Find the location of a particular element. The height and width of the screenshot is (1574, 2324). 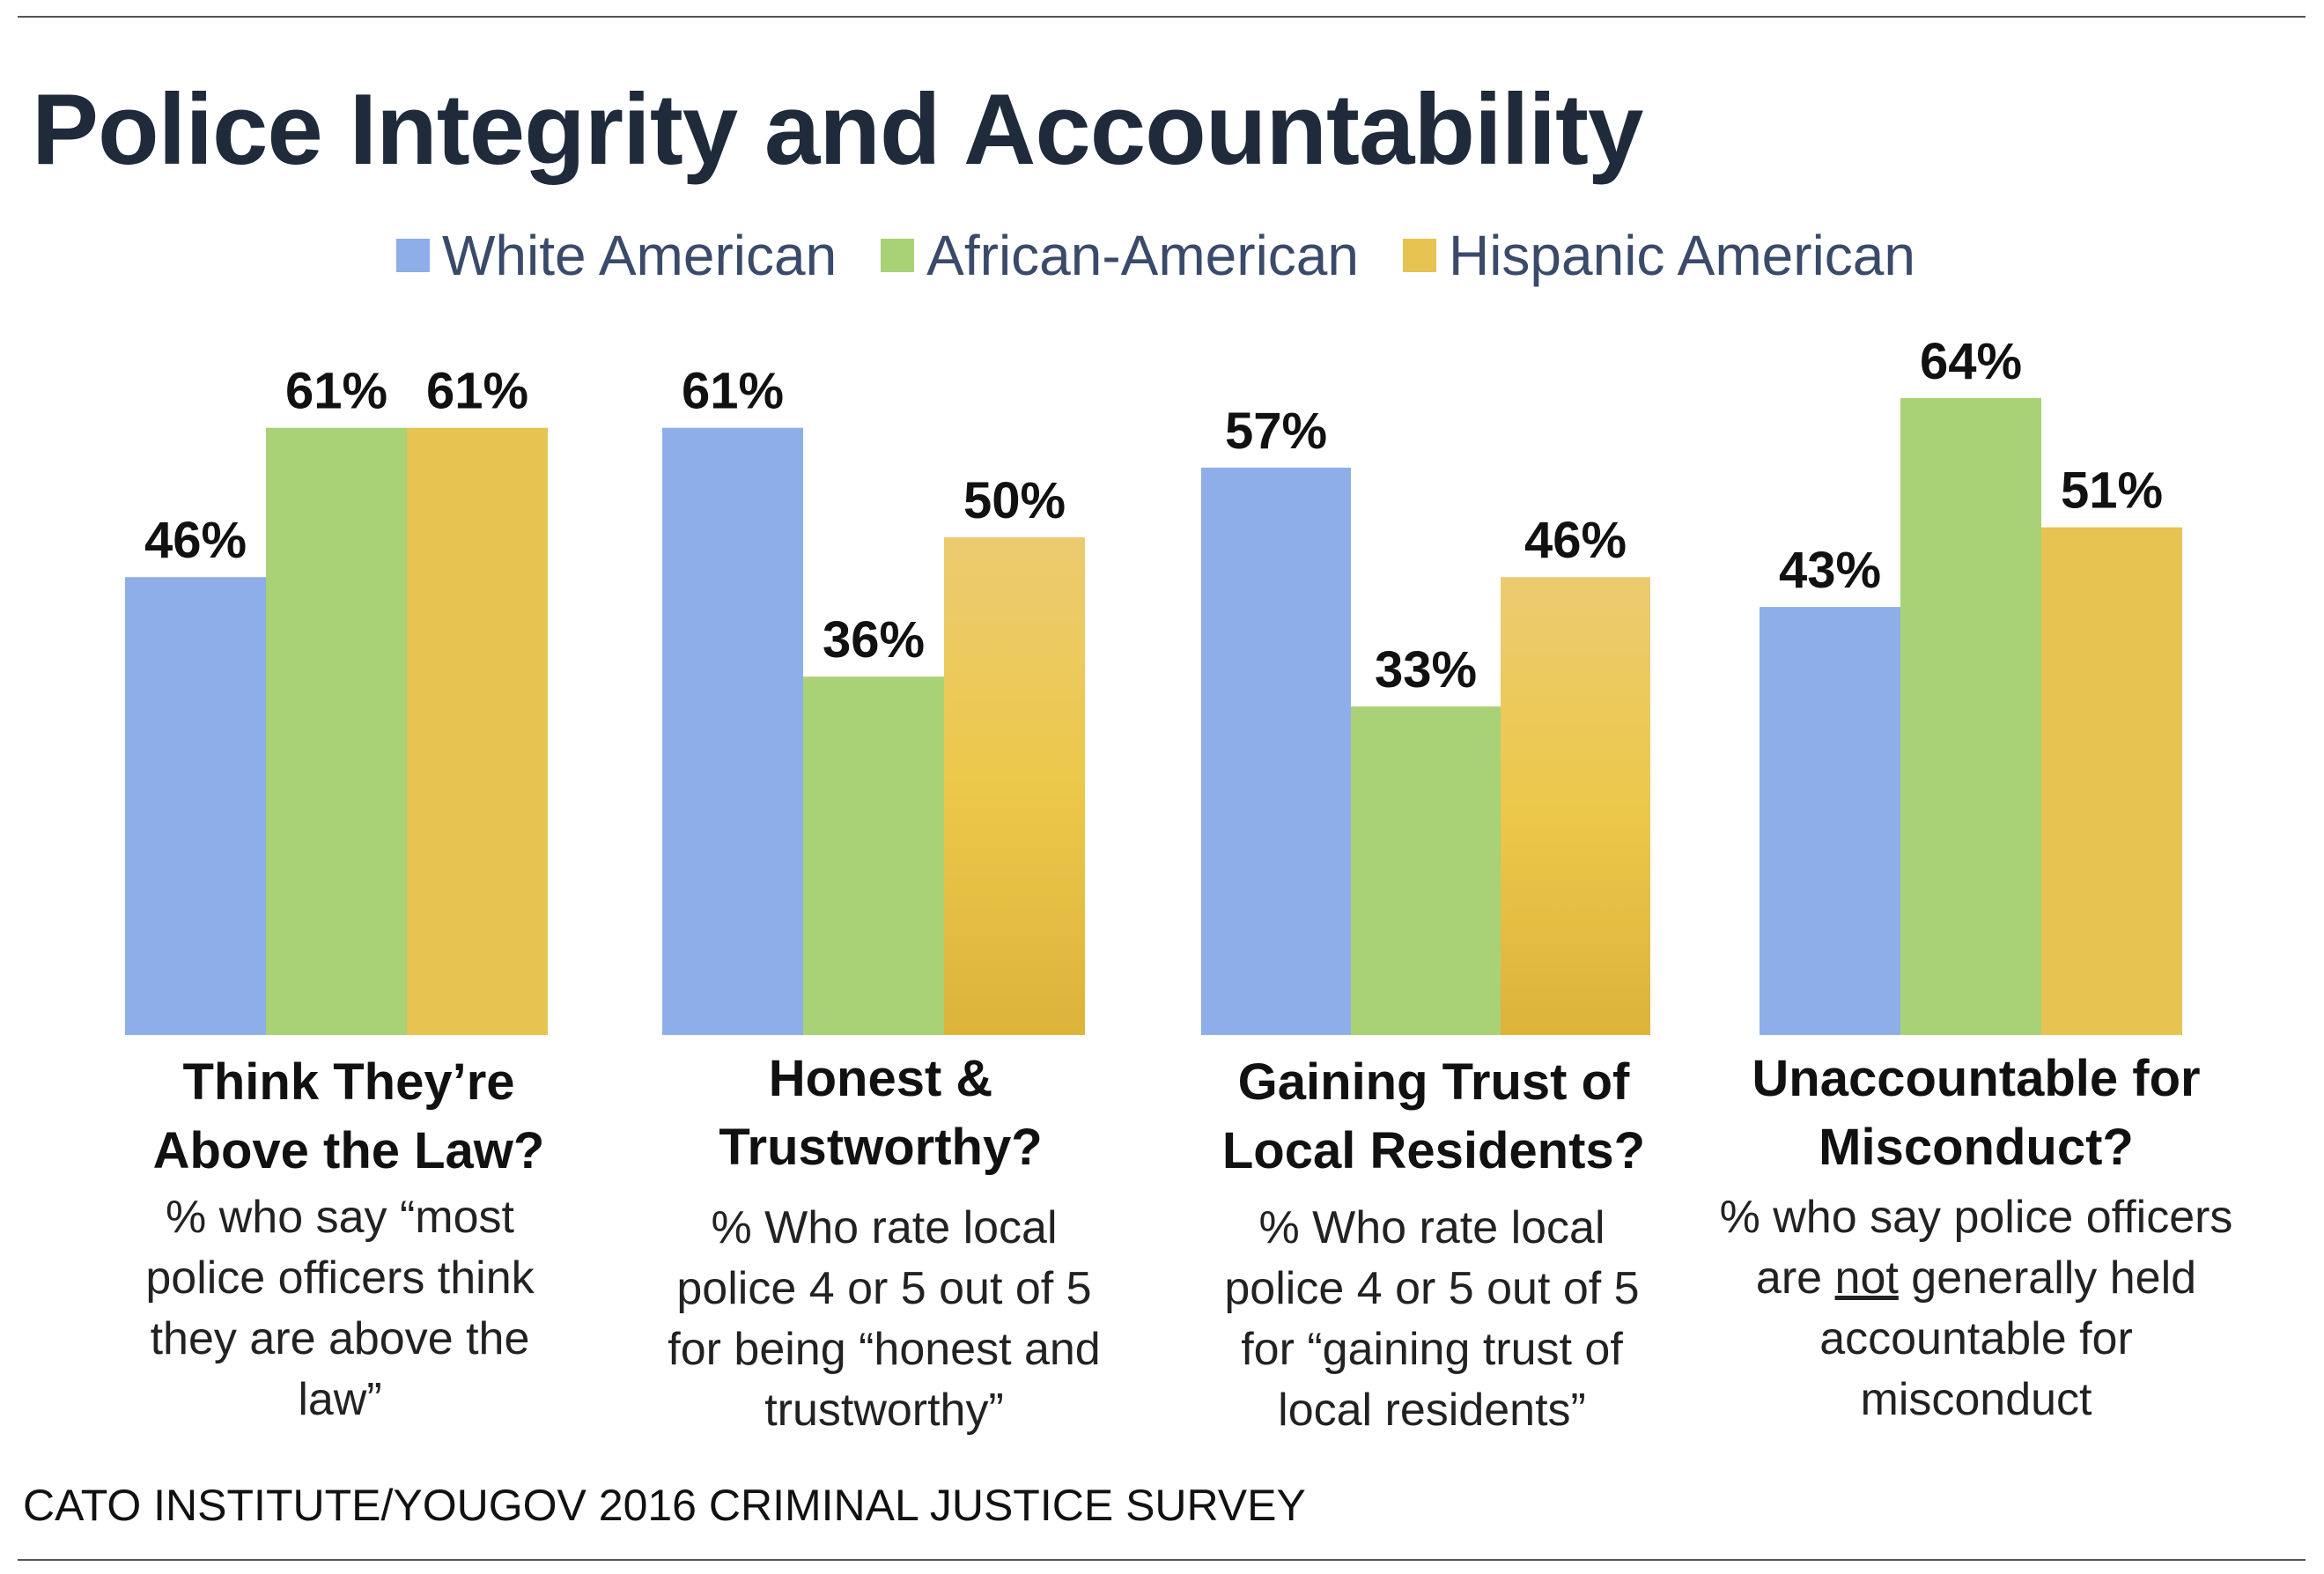

data-label-african-american-group-2: 36% is located at coordinates (874, 640).